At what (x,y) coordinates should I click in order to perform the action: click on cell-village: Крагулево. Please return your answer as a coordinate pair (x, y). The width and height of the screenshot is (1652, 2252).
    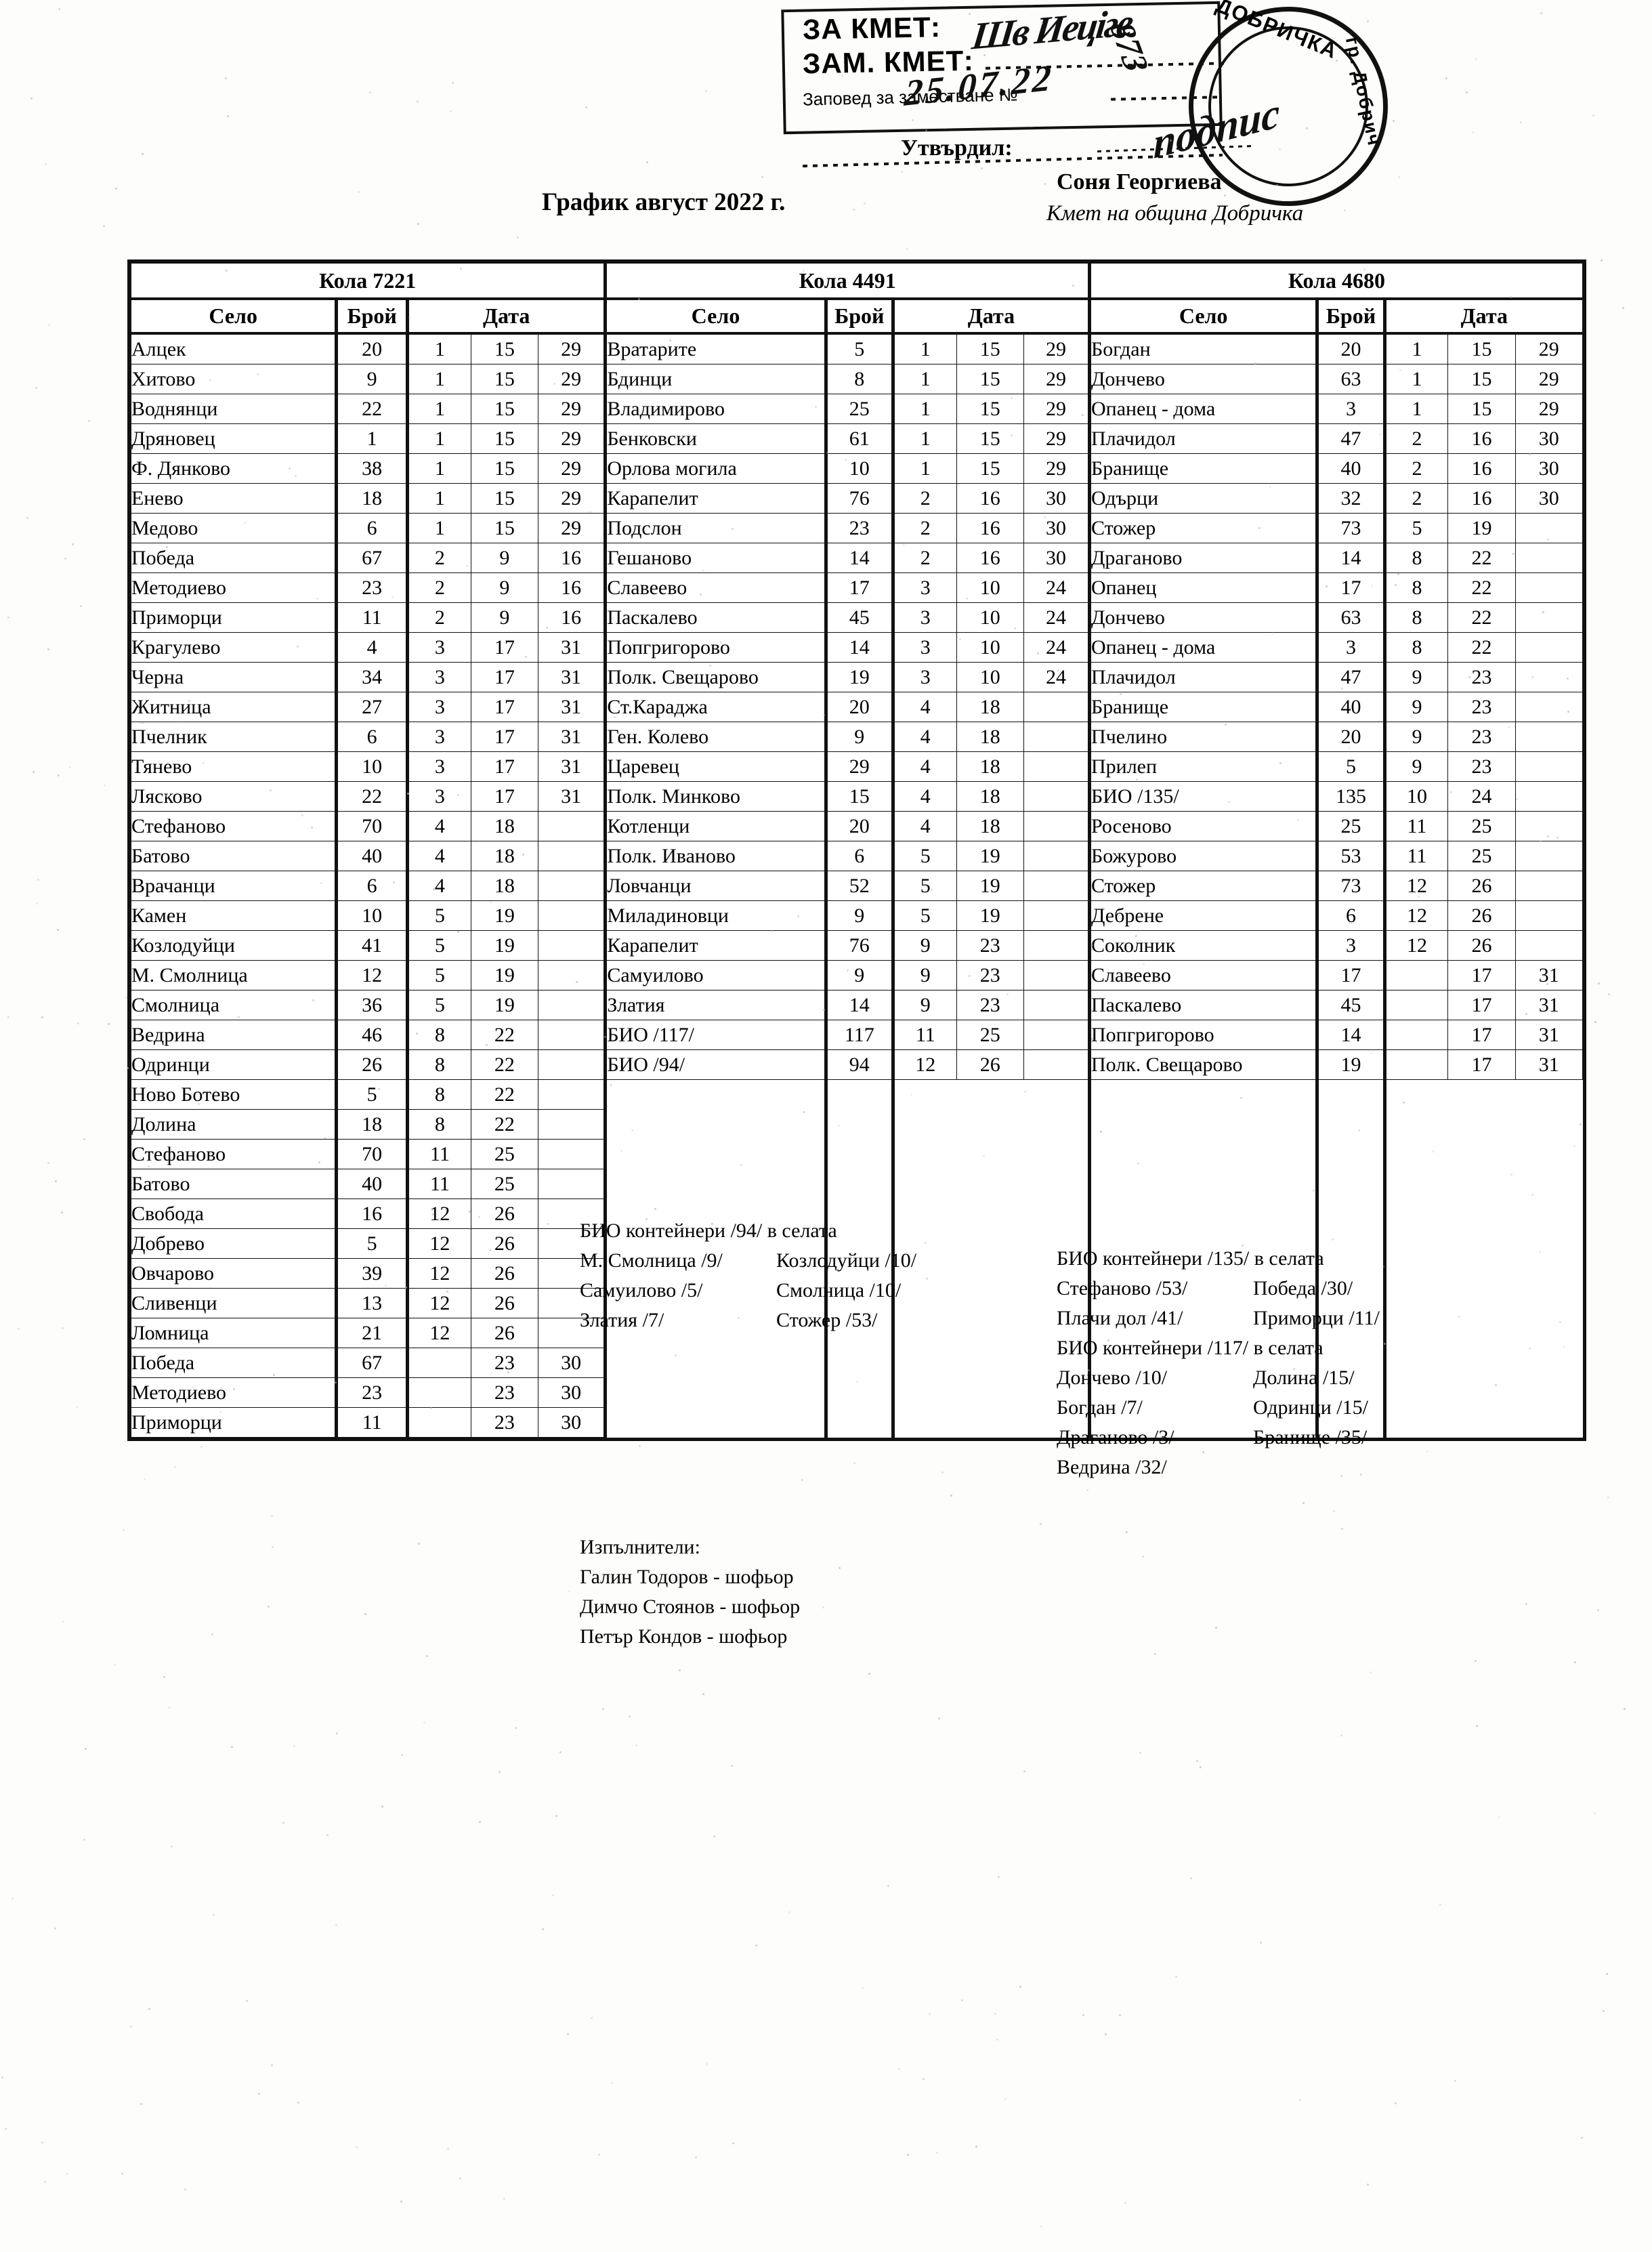
    Looking at the image, I should click on (233, 647).